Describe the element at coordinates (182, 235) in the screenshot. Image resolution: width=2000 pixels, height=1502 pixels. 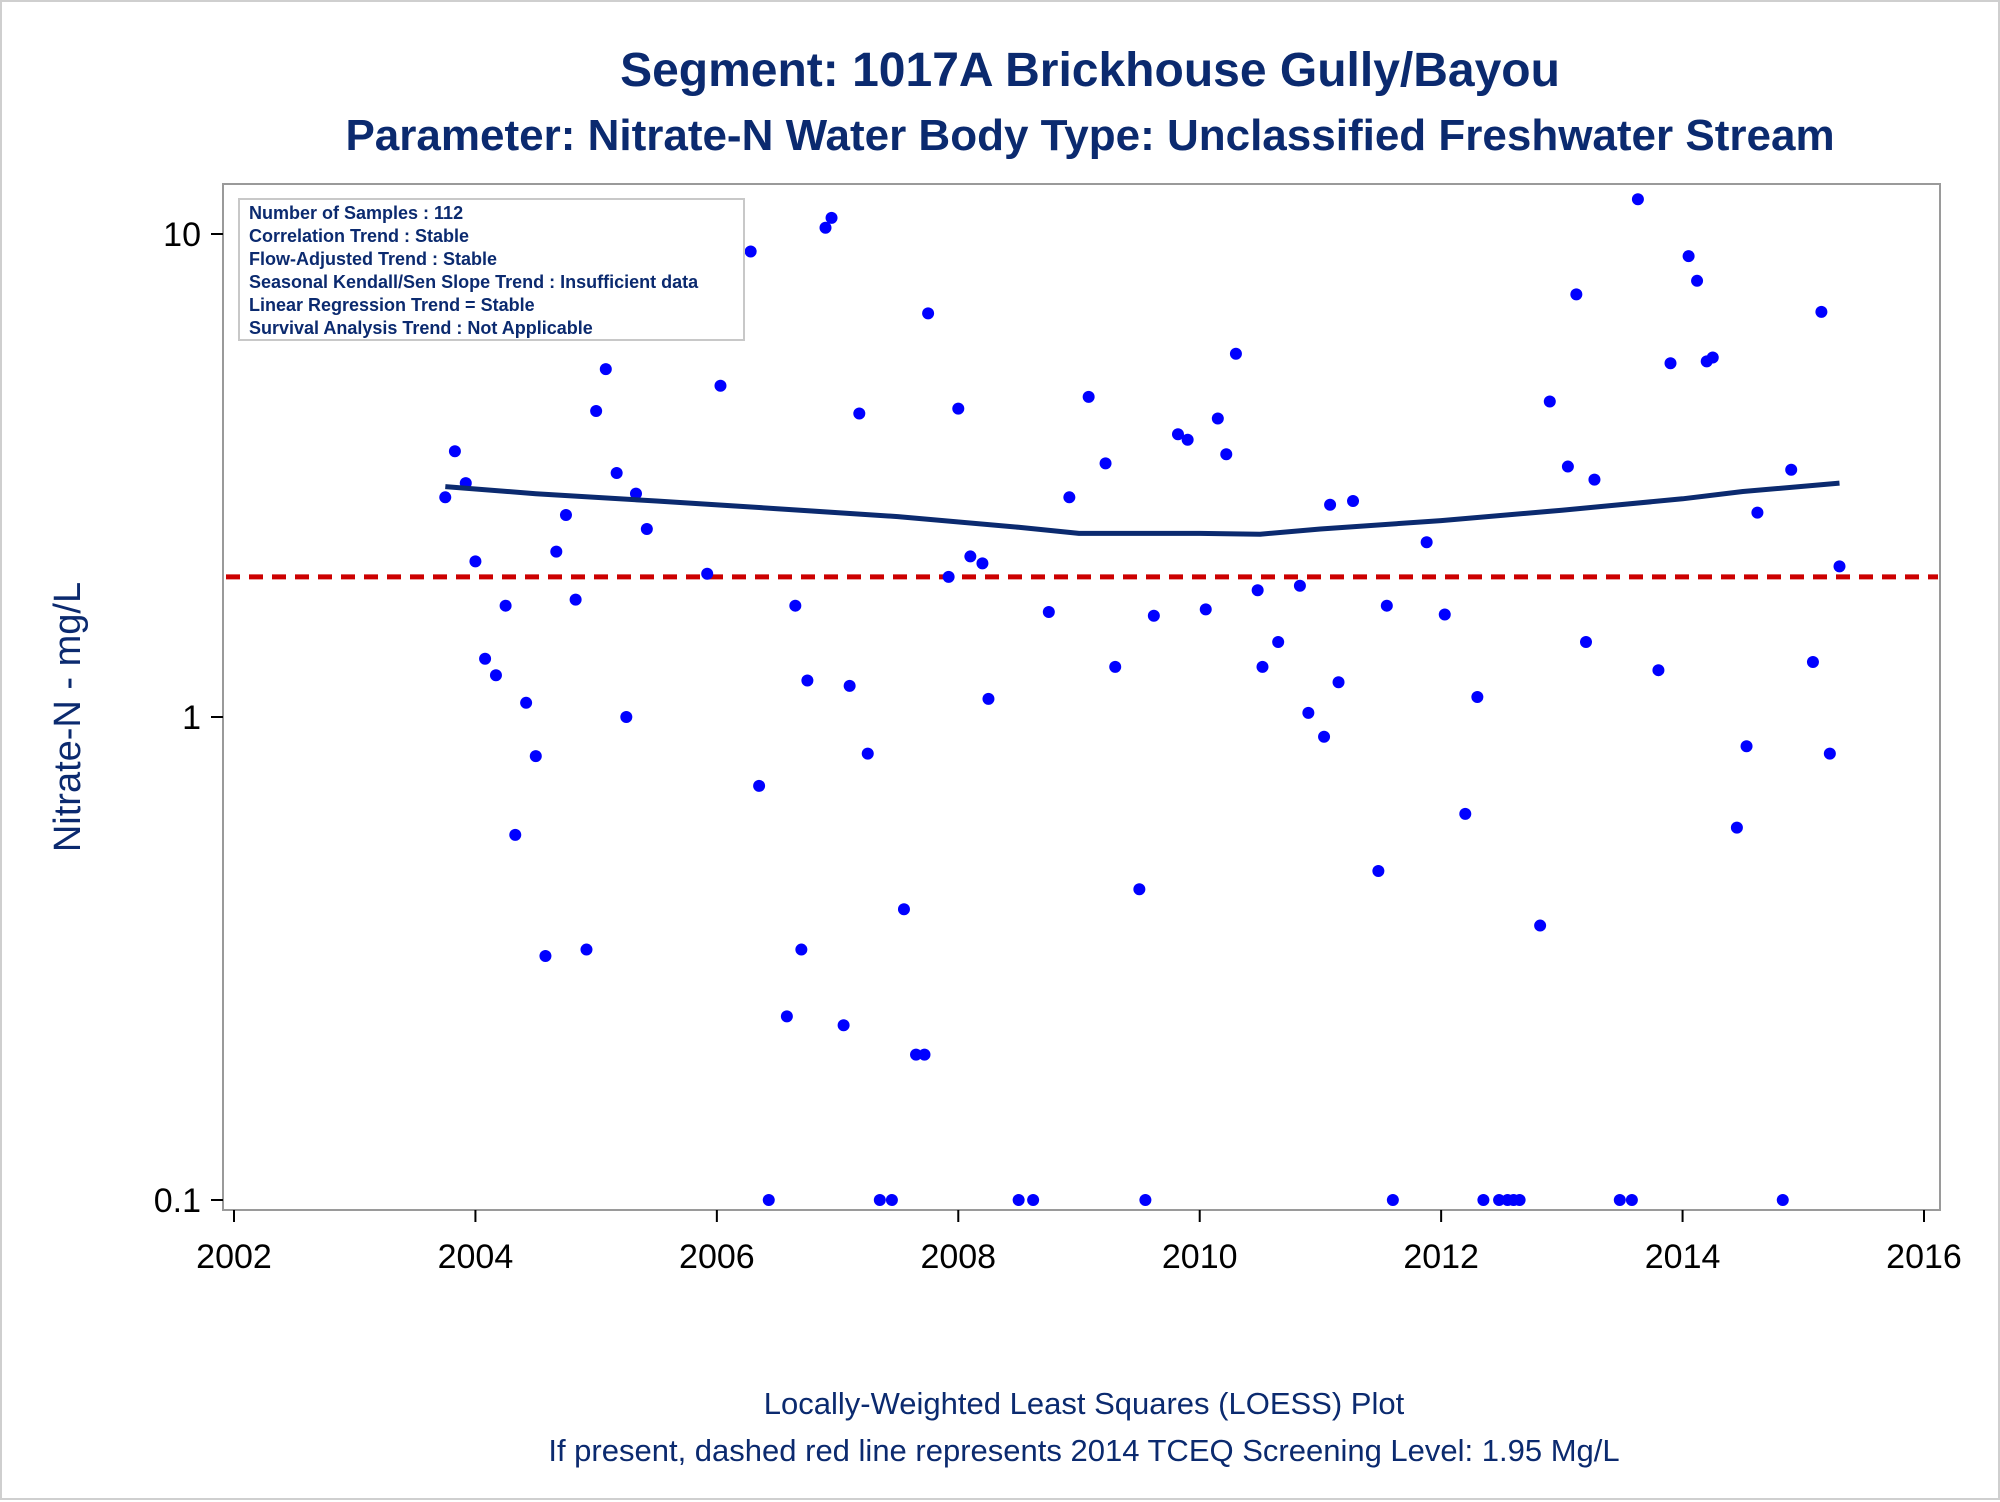
I see `y-tick-label: 10` at that location.